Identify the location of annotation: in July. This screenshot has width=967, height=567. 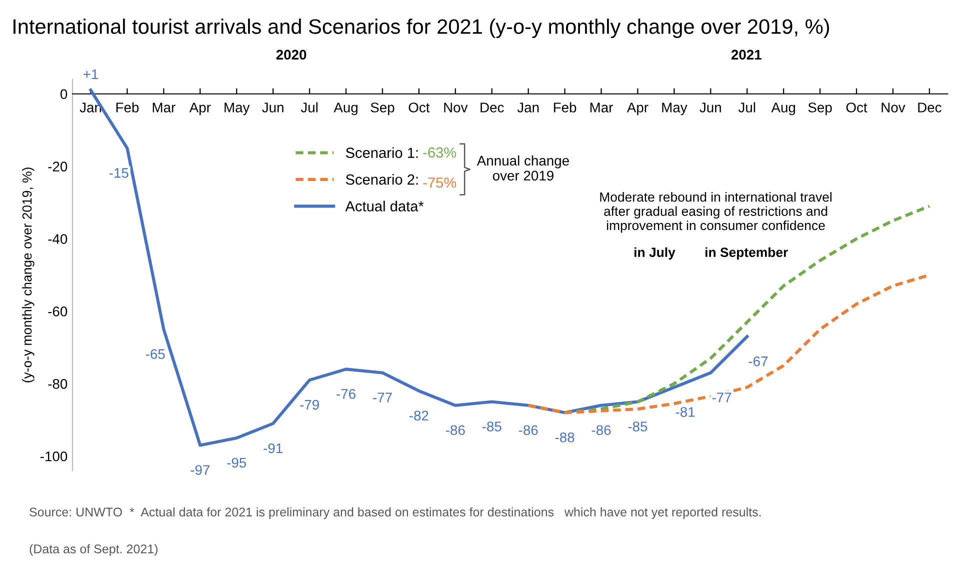
(655, 253).